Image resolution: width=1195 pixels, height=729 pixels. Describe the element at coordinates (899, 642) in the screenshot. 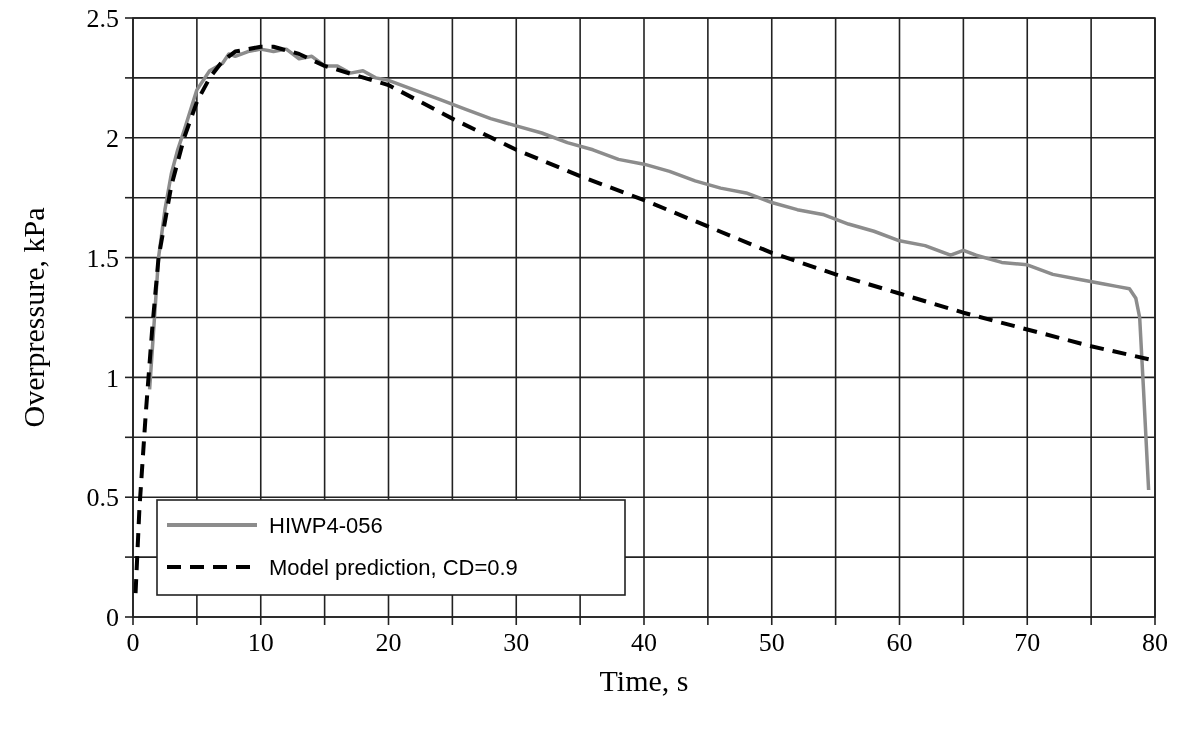

I see `x-tick-label: 60` at that location.